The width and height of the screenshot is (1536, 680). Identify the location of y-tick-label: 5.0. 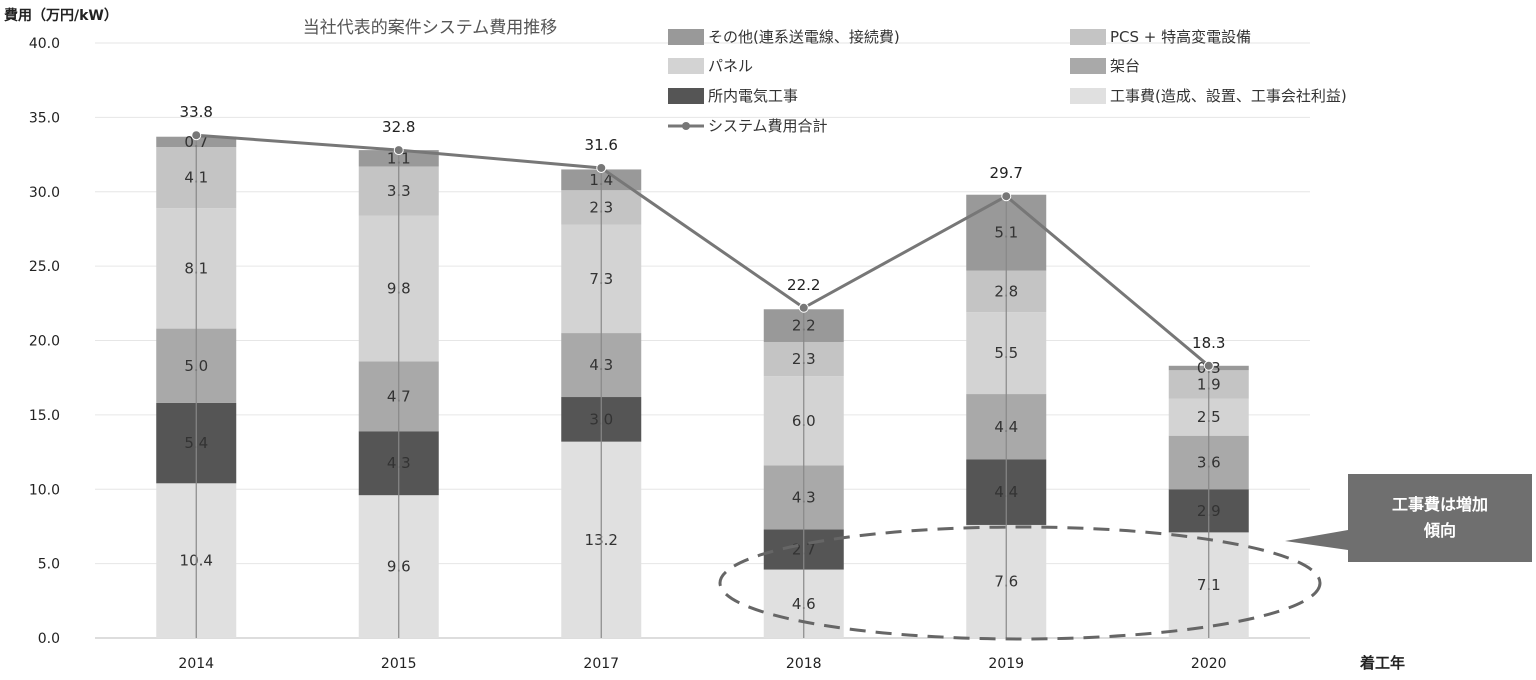
(49, 565).